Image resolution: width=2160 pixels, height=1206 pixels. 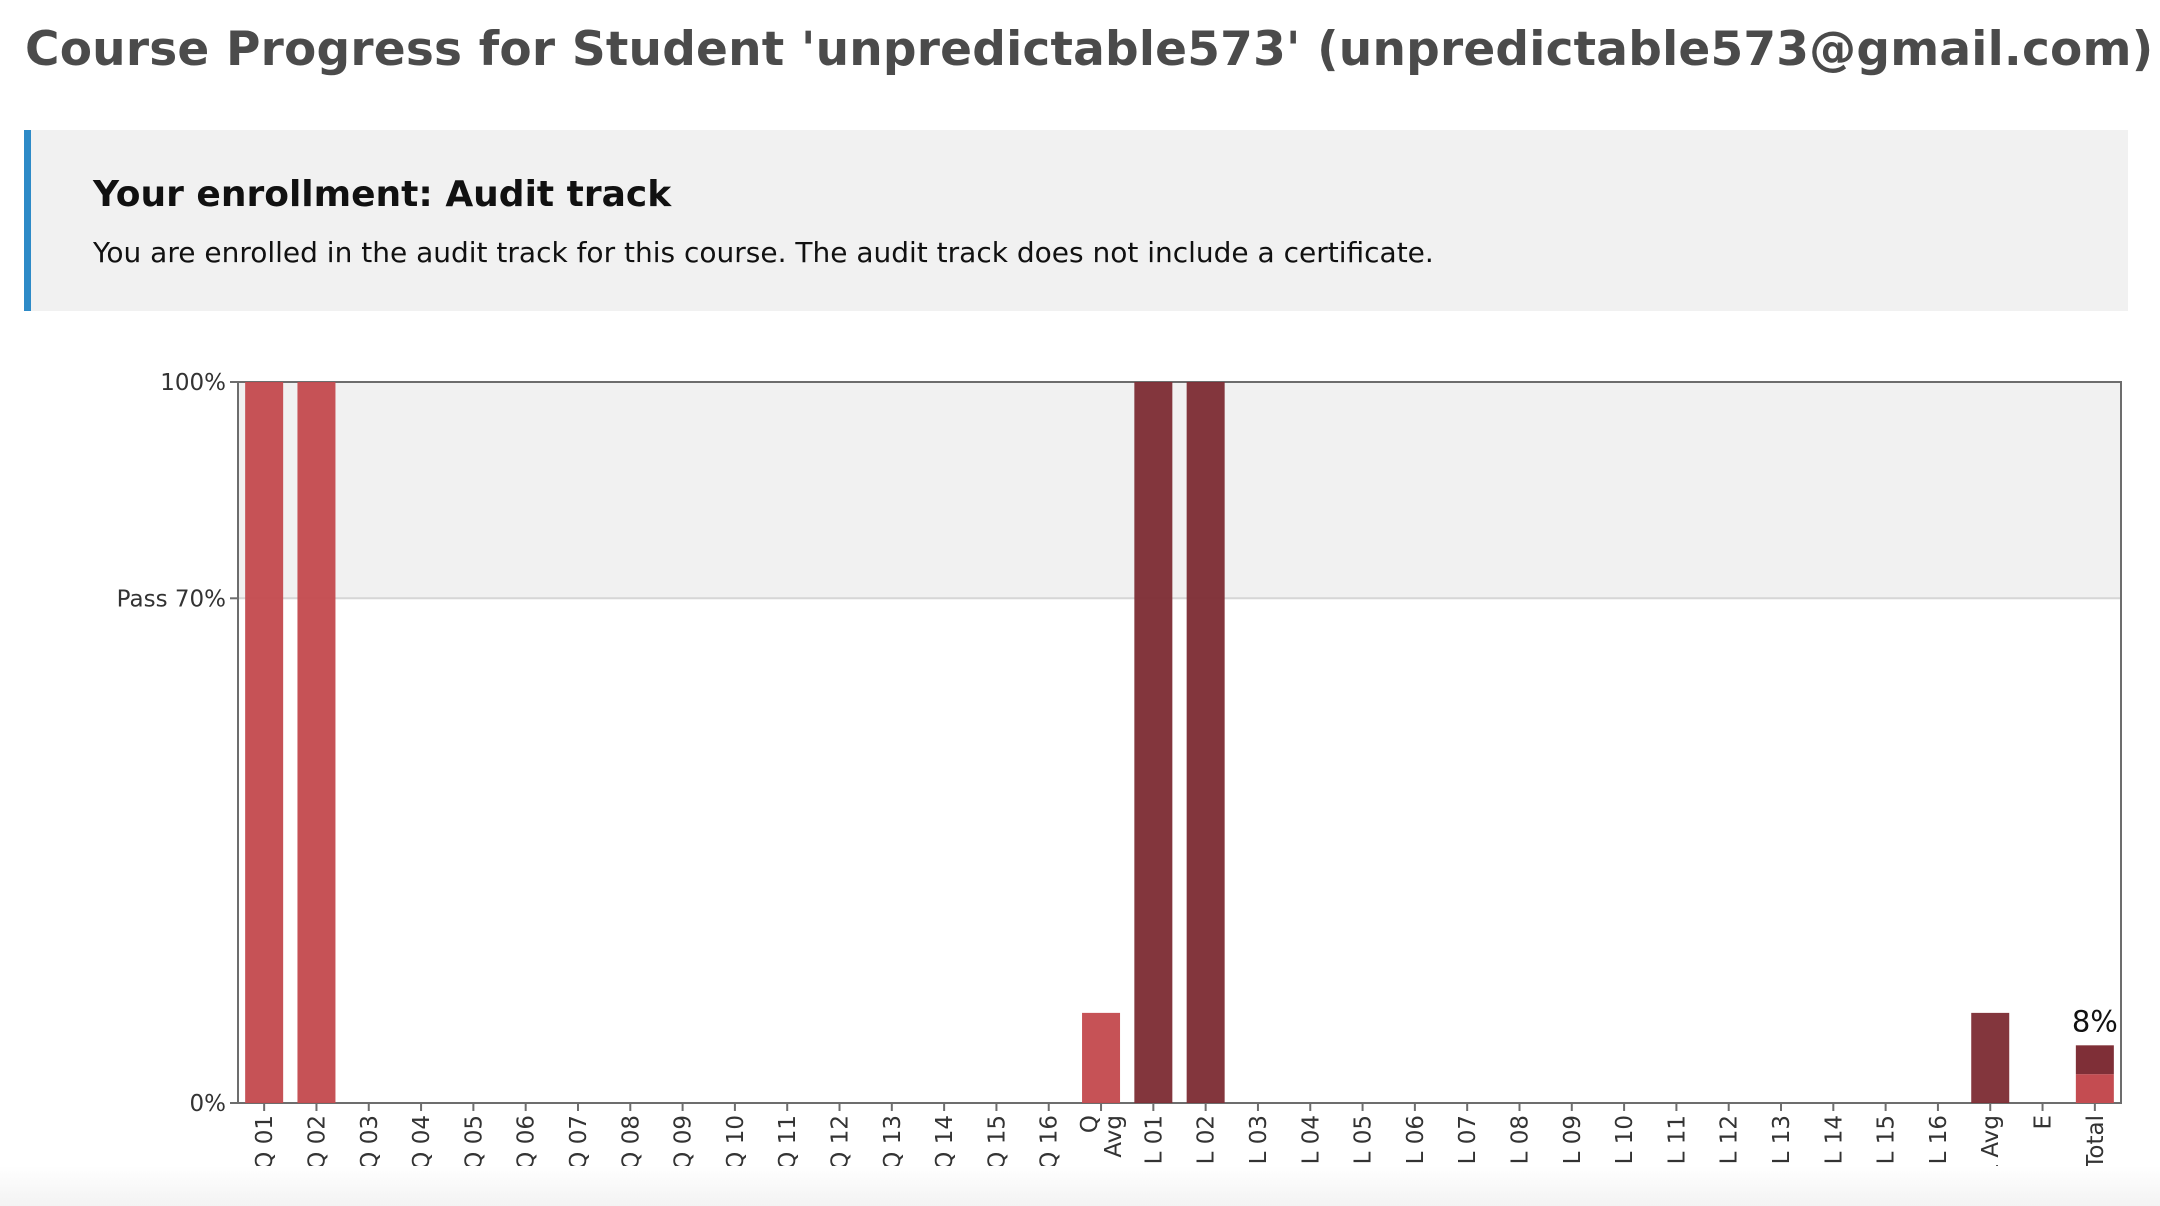 What do you see at coordinates (579, 1142) in the screenshot?
I see `x-tick-label: Q 07` at bounding box center [579, 1142].